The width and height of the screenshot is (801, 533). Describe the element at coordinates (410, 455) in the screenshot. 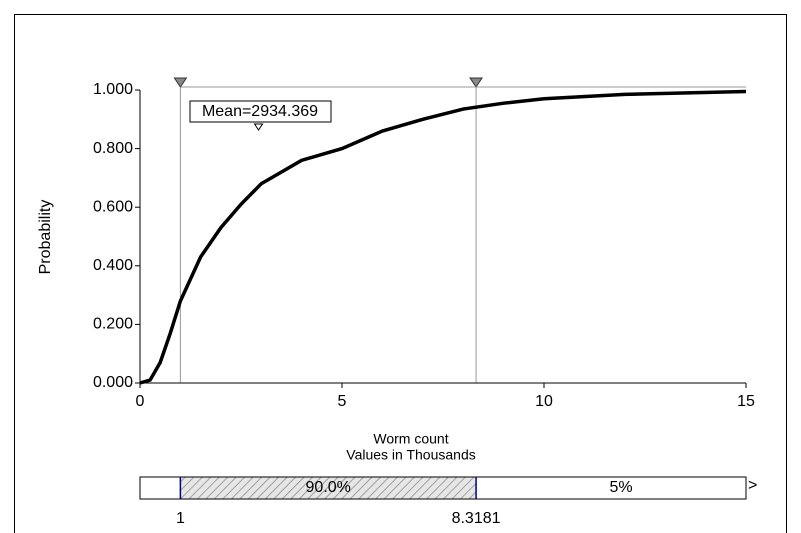

I see `x-axis-sublabel: Values in Thousands` at that location.